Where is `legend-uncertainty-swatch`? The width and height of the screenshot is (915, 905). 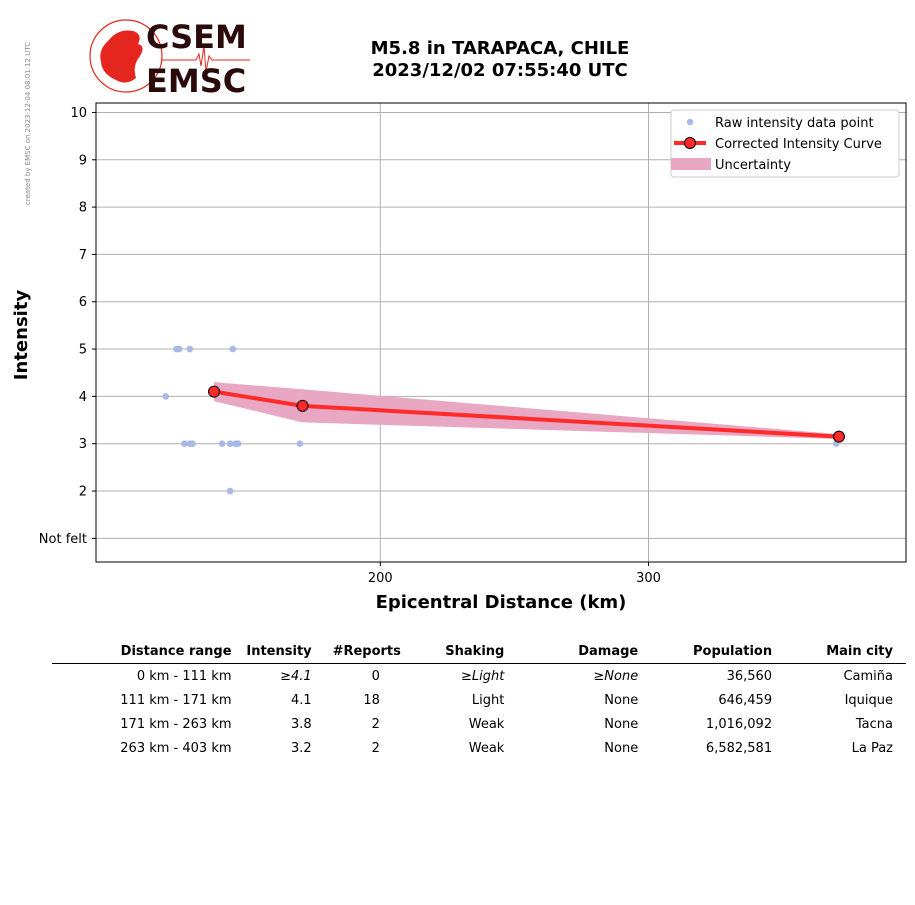 legend-uncertainty-swatch is located at coordinates (691, 164).